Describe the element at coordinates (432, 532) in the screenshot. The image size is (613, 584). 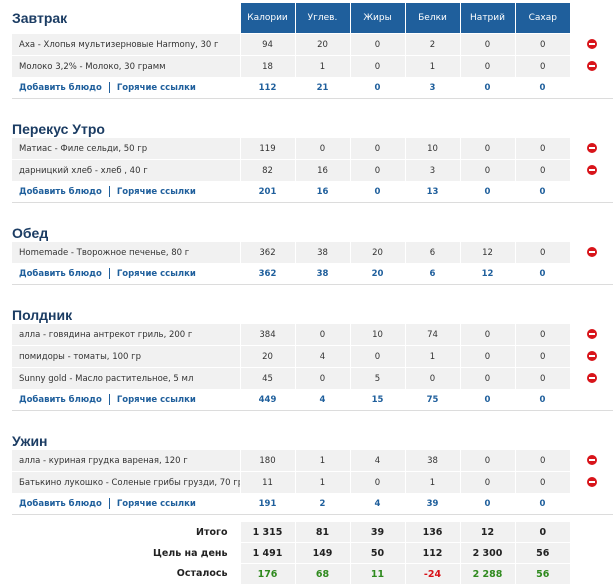
I see `summary-value-4: 136` at that location.